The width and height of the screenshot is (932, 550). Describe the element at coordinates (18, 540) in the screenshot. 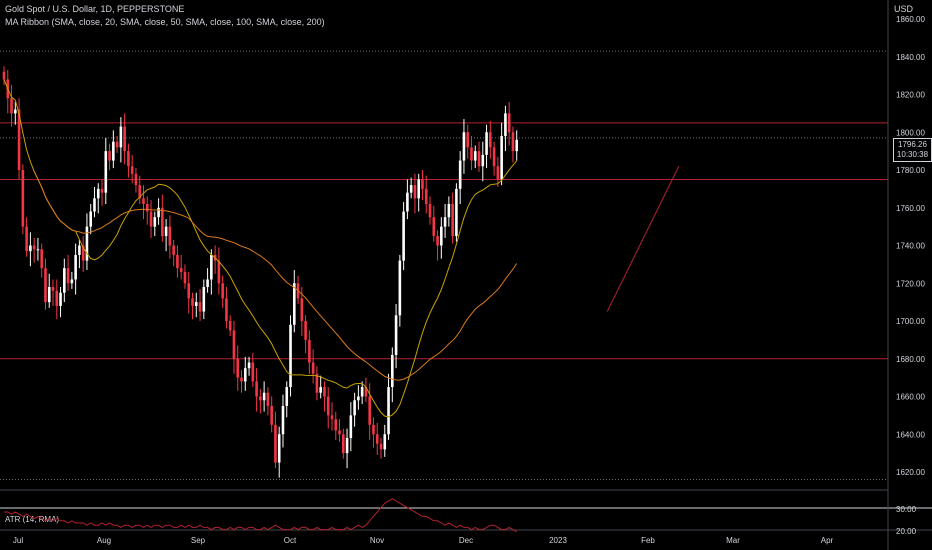

I see `x-tick-label: Jul` at that location.